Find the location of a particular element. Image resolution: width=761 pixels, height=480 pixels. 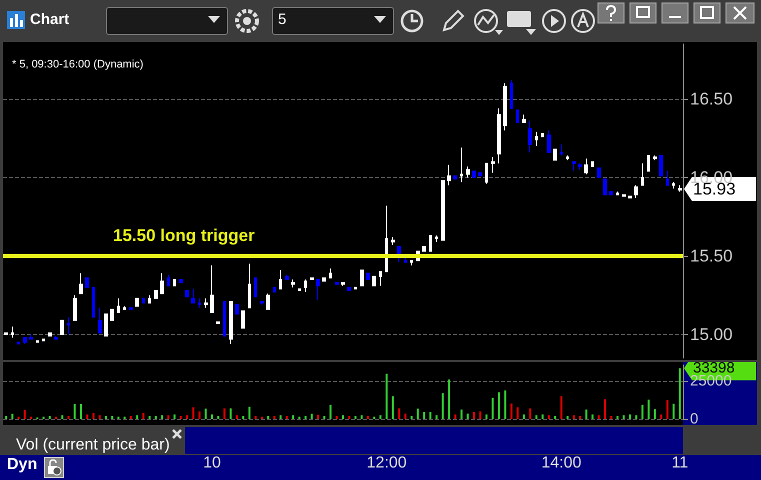

y-tick-label: 15.00 is located at coordinates (711, 334).